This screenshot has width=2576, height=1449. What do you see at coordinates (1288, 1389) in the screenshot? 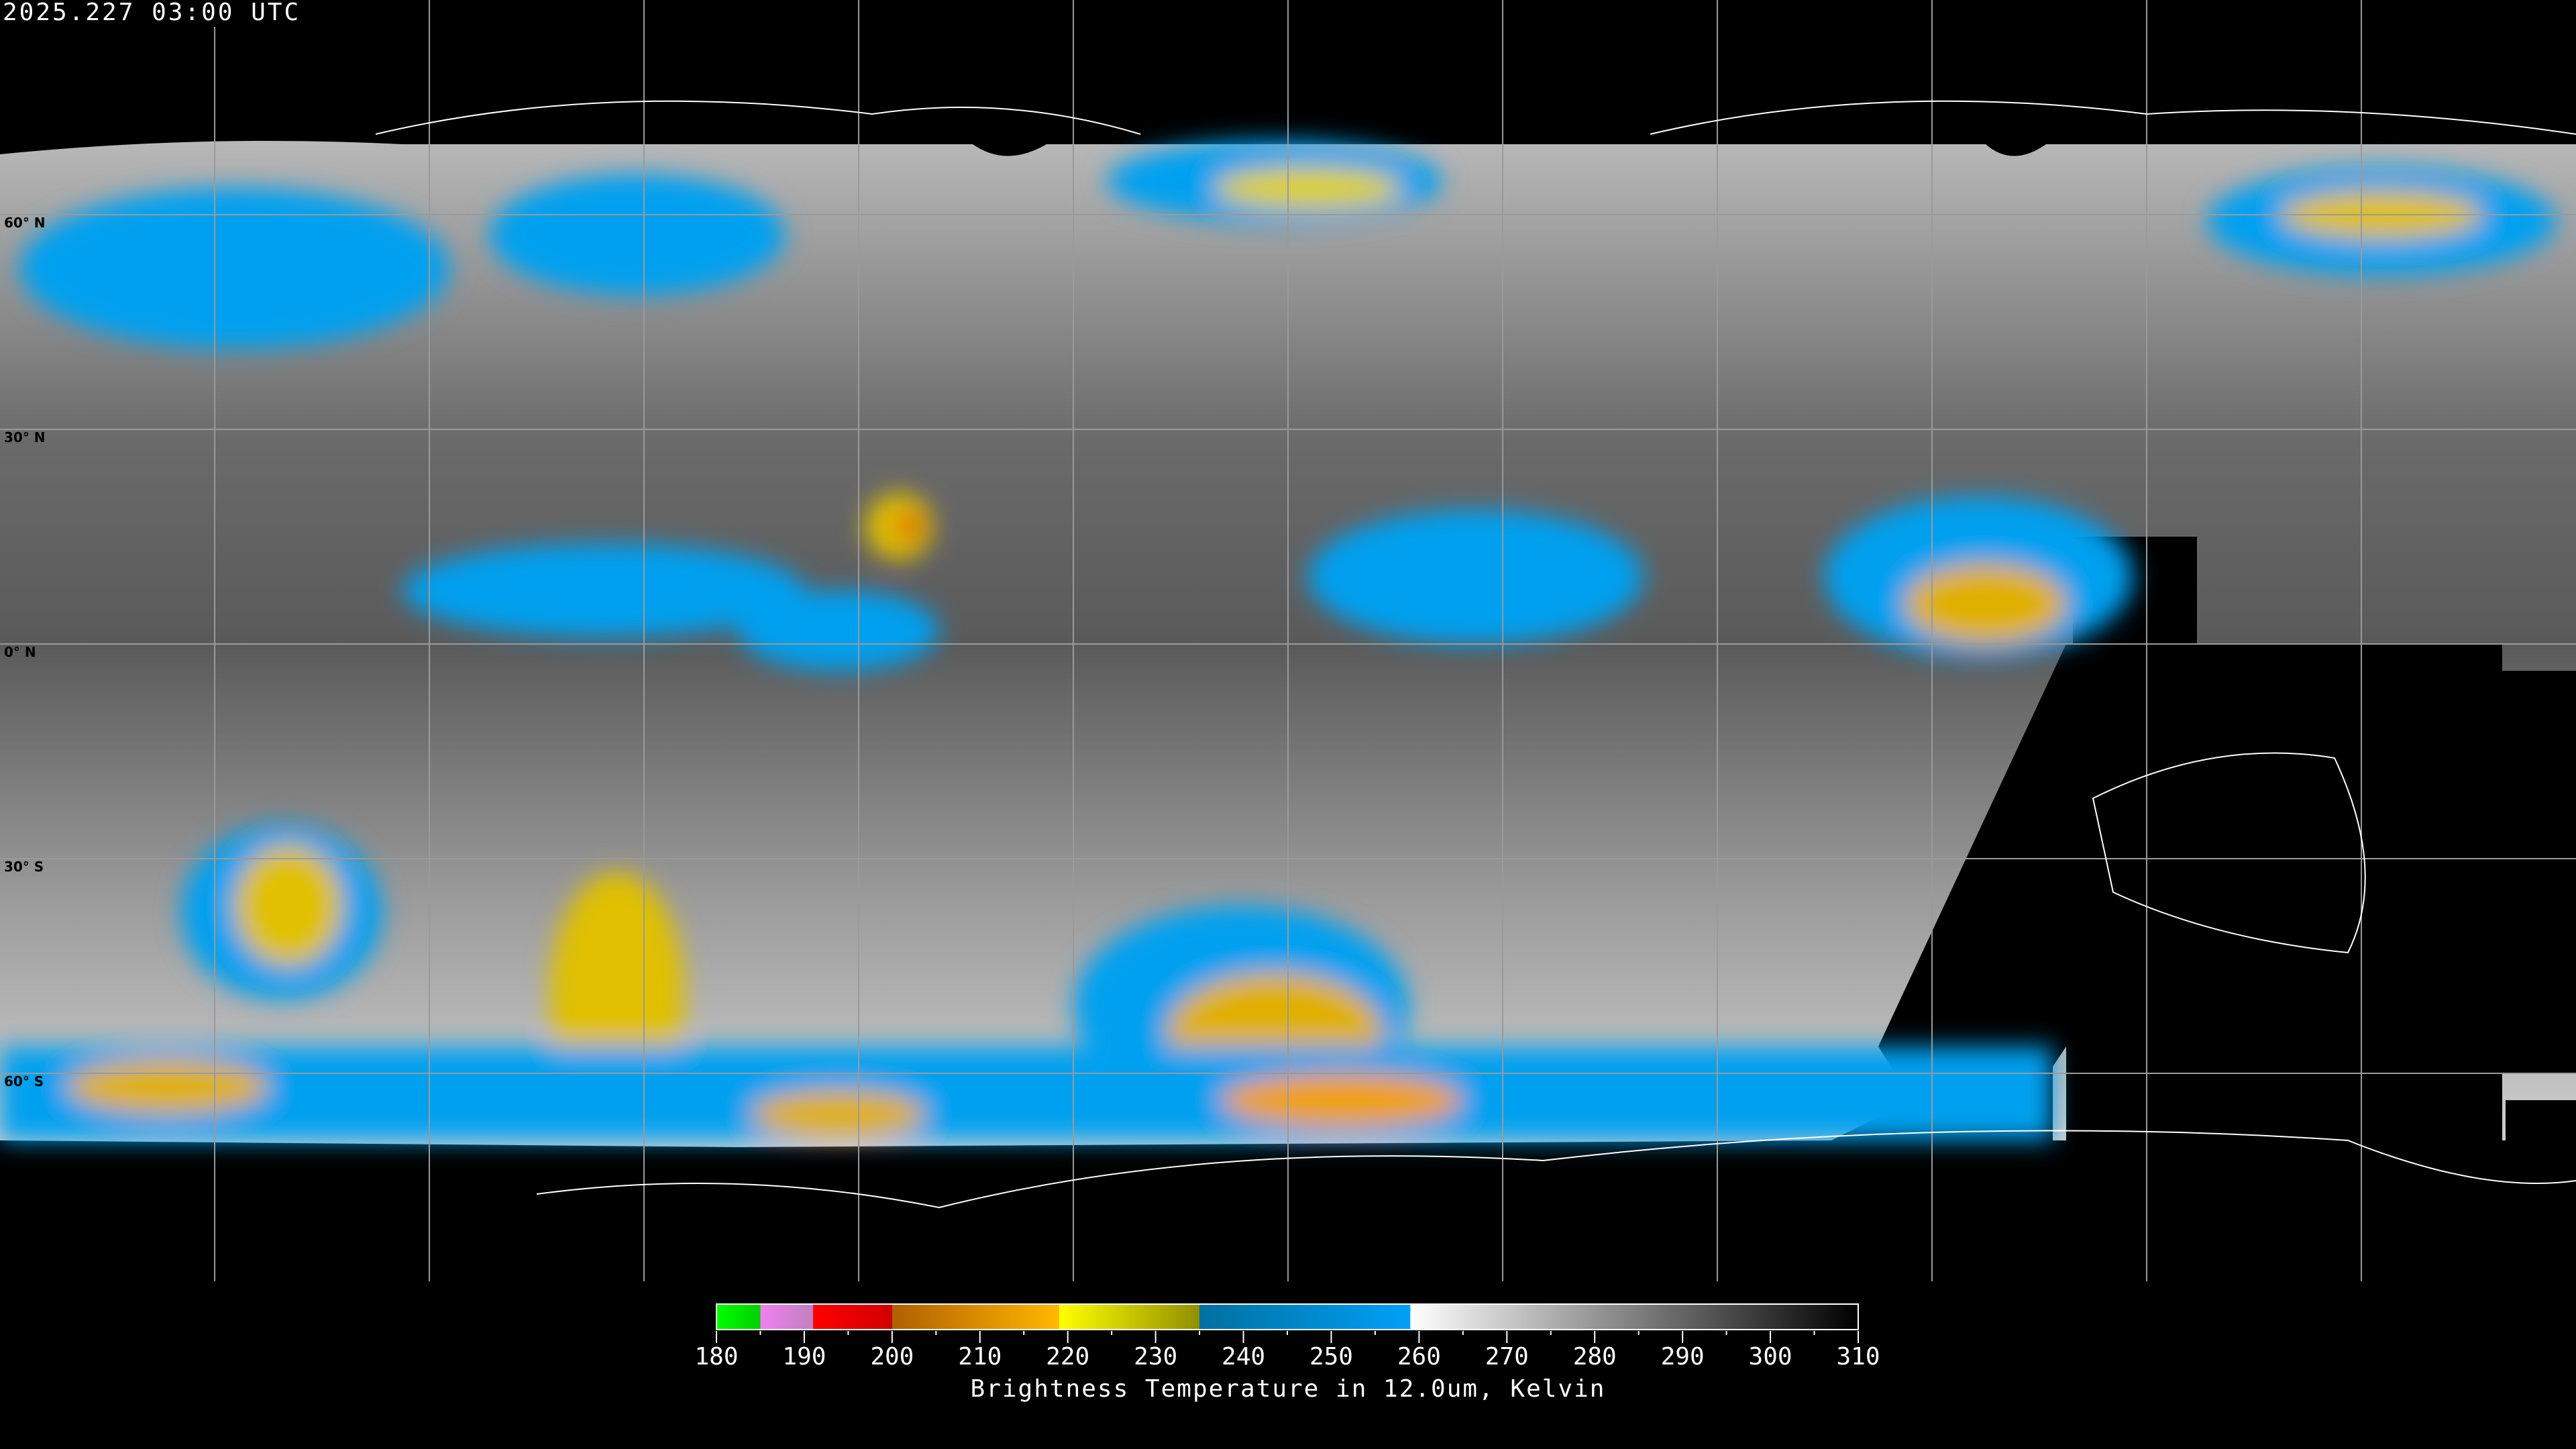
I see `colorbar-title: Brightness Temperature in 12.0um, Kelvin` at bounding box center [1288, 1389].